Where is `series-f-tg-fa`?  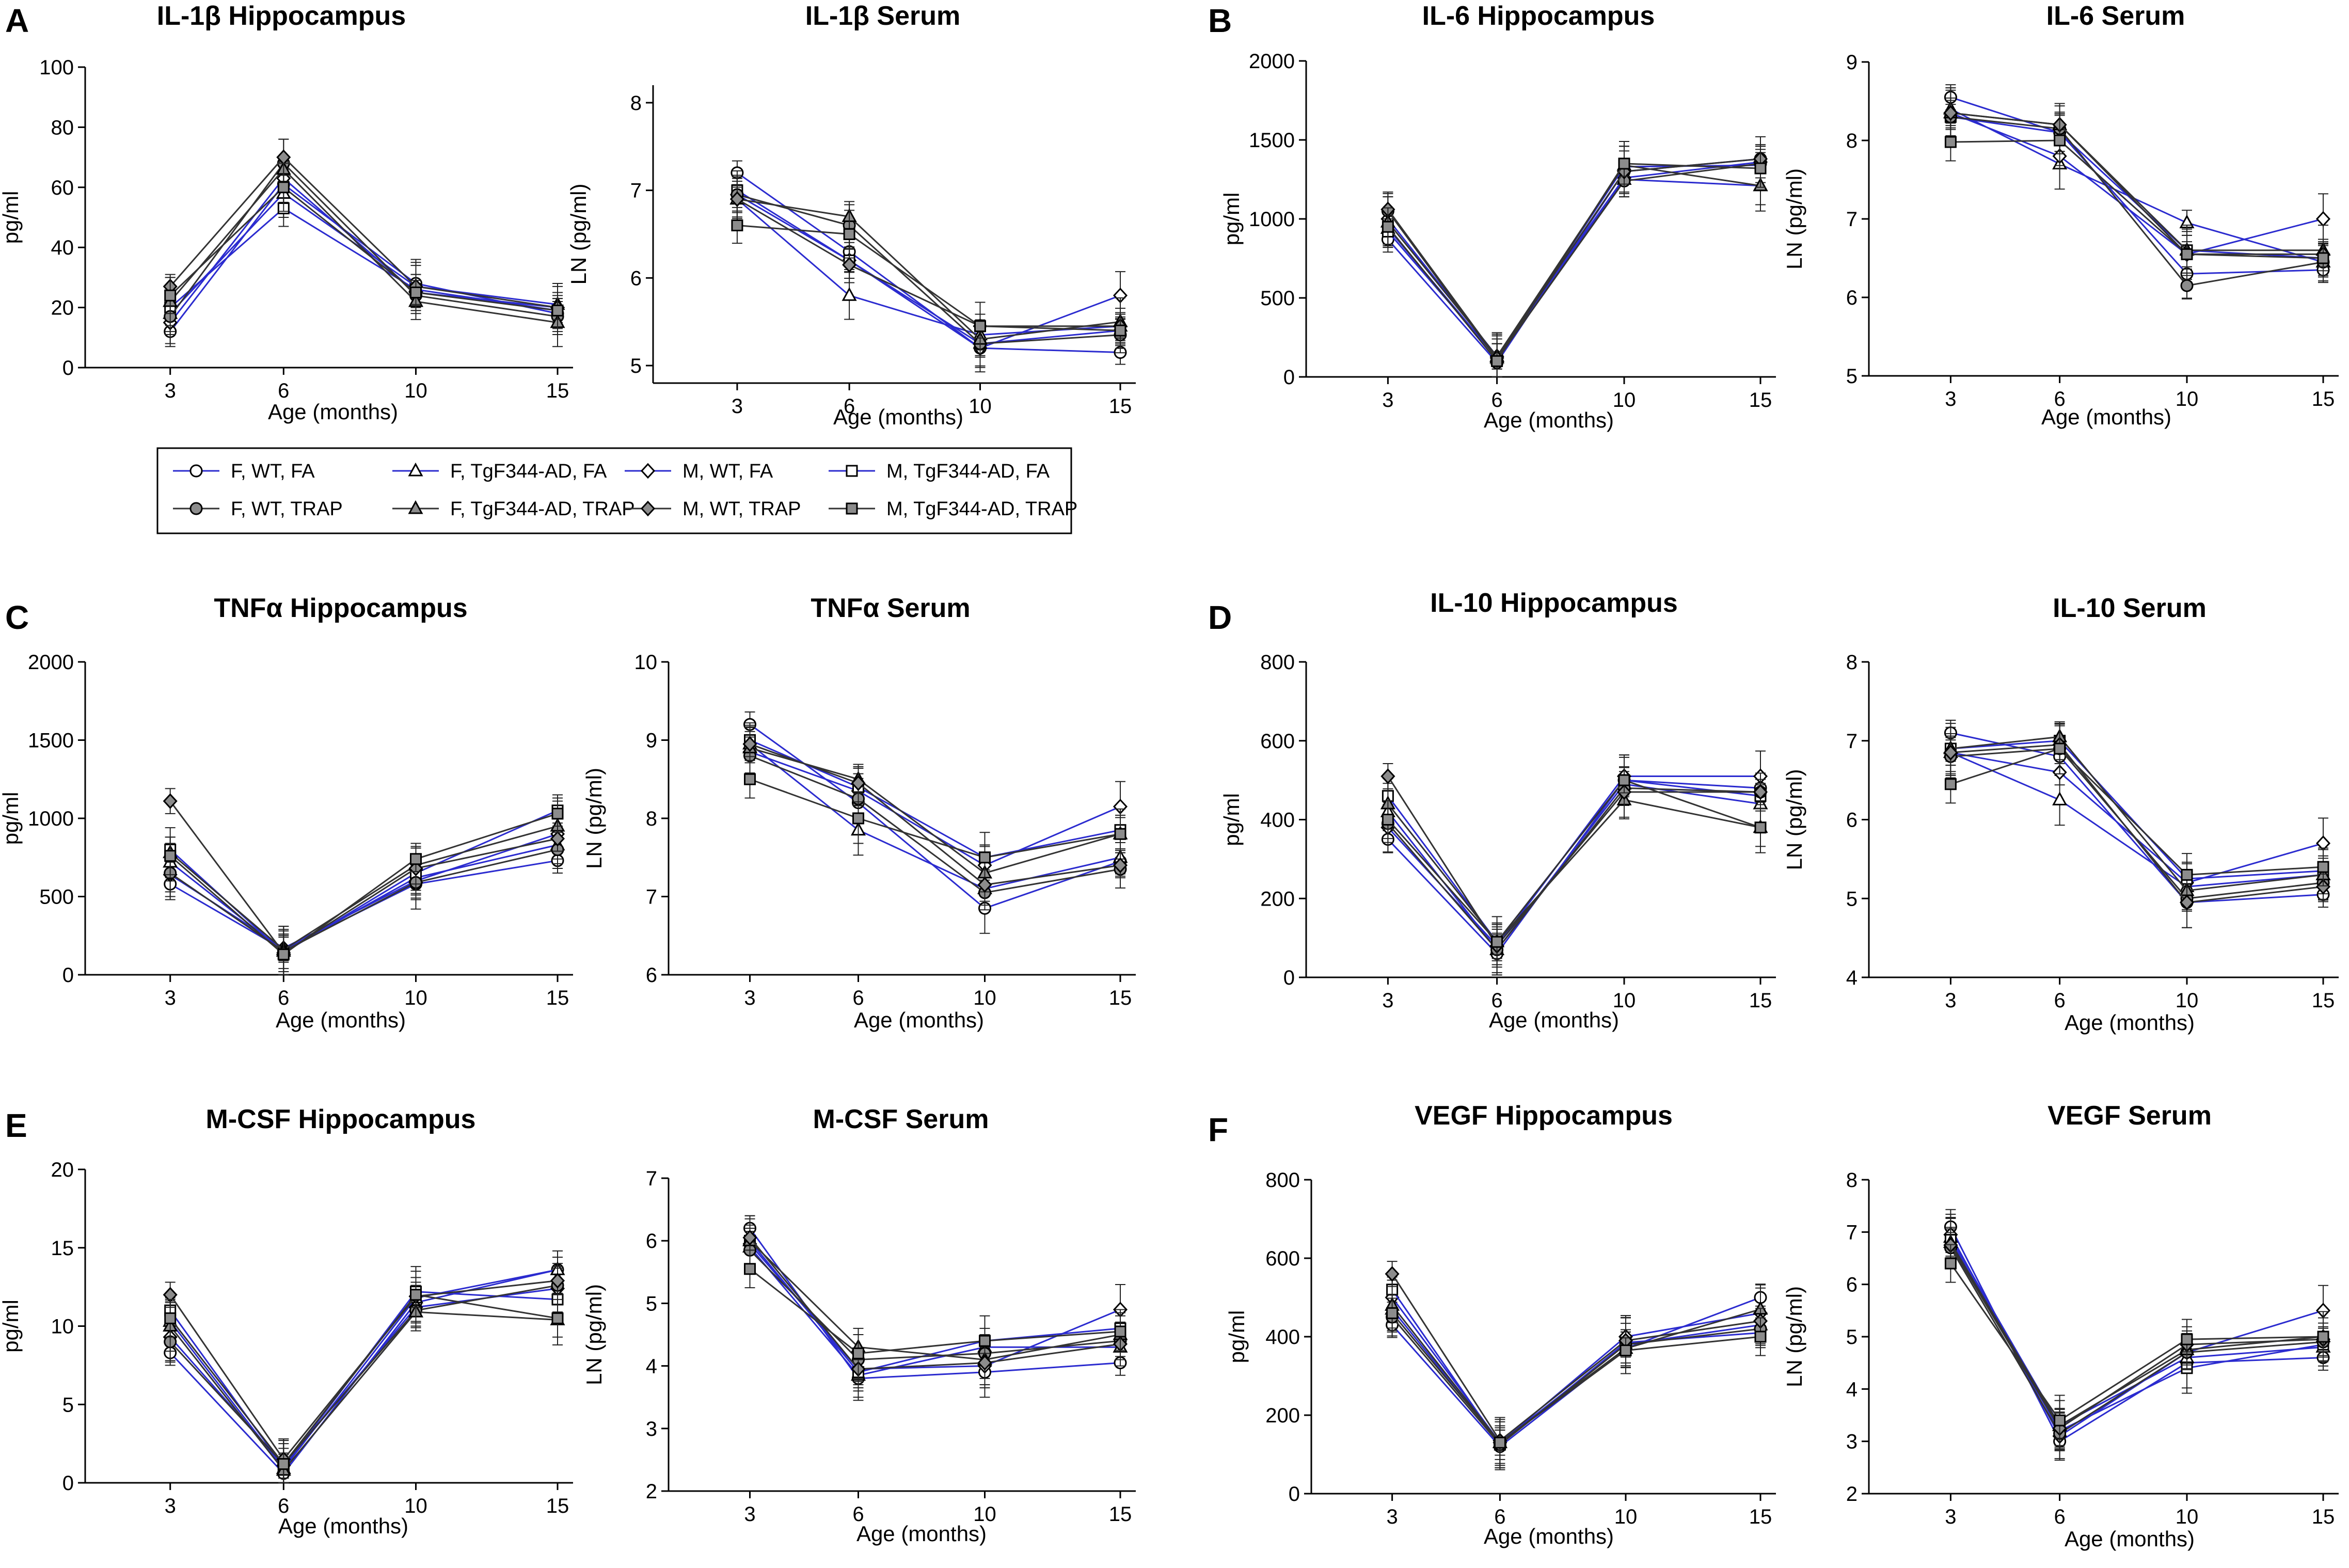 series-f-tg-fa is located at coordinates (1574, 873).